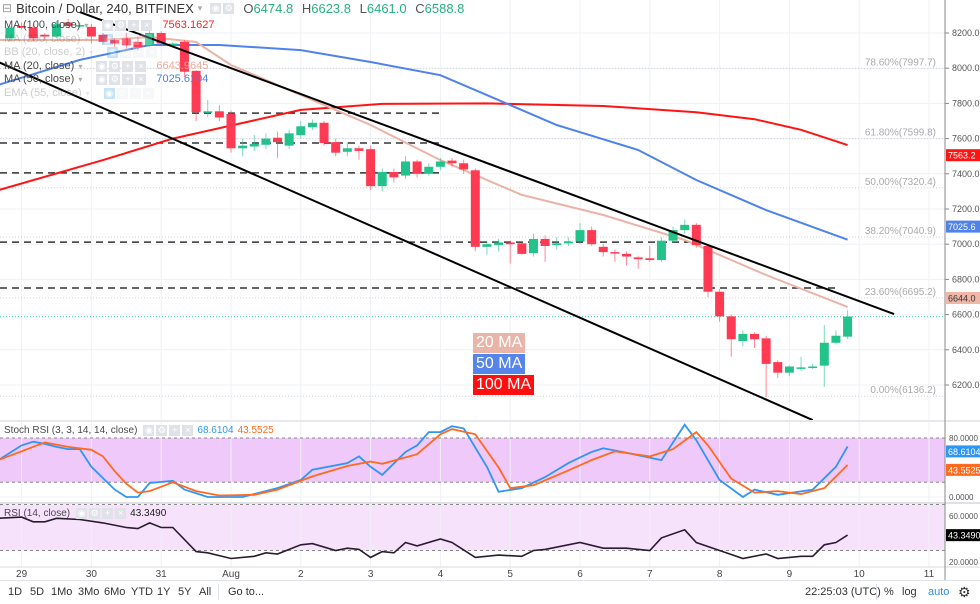 Image resolution: width=980 pixels, height=604 pixels. What do you see at coordinates (105, 8) in the screenshot?
I see `symbol-title: Bitcoin / Dollar, 240, BITFINEX` at bounding box center [105, 8].